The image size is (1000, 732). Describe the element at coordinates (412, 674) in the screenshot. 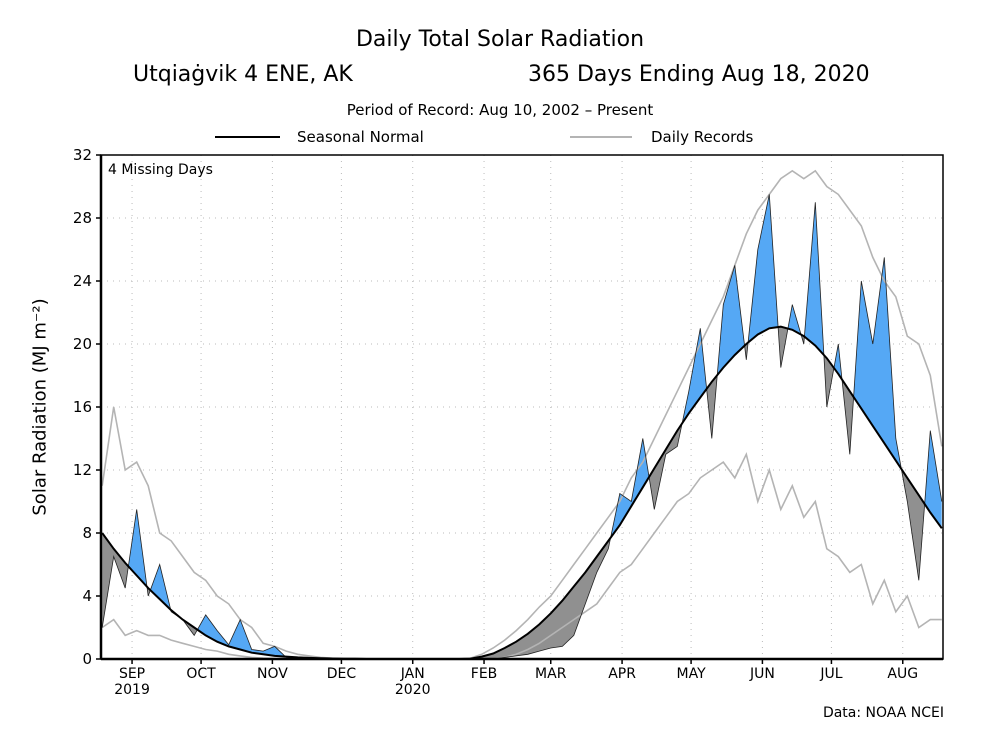

I see `x-tick-label: JAN` at that location.